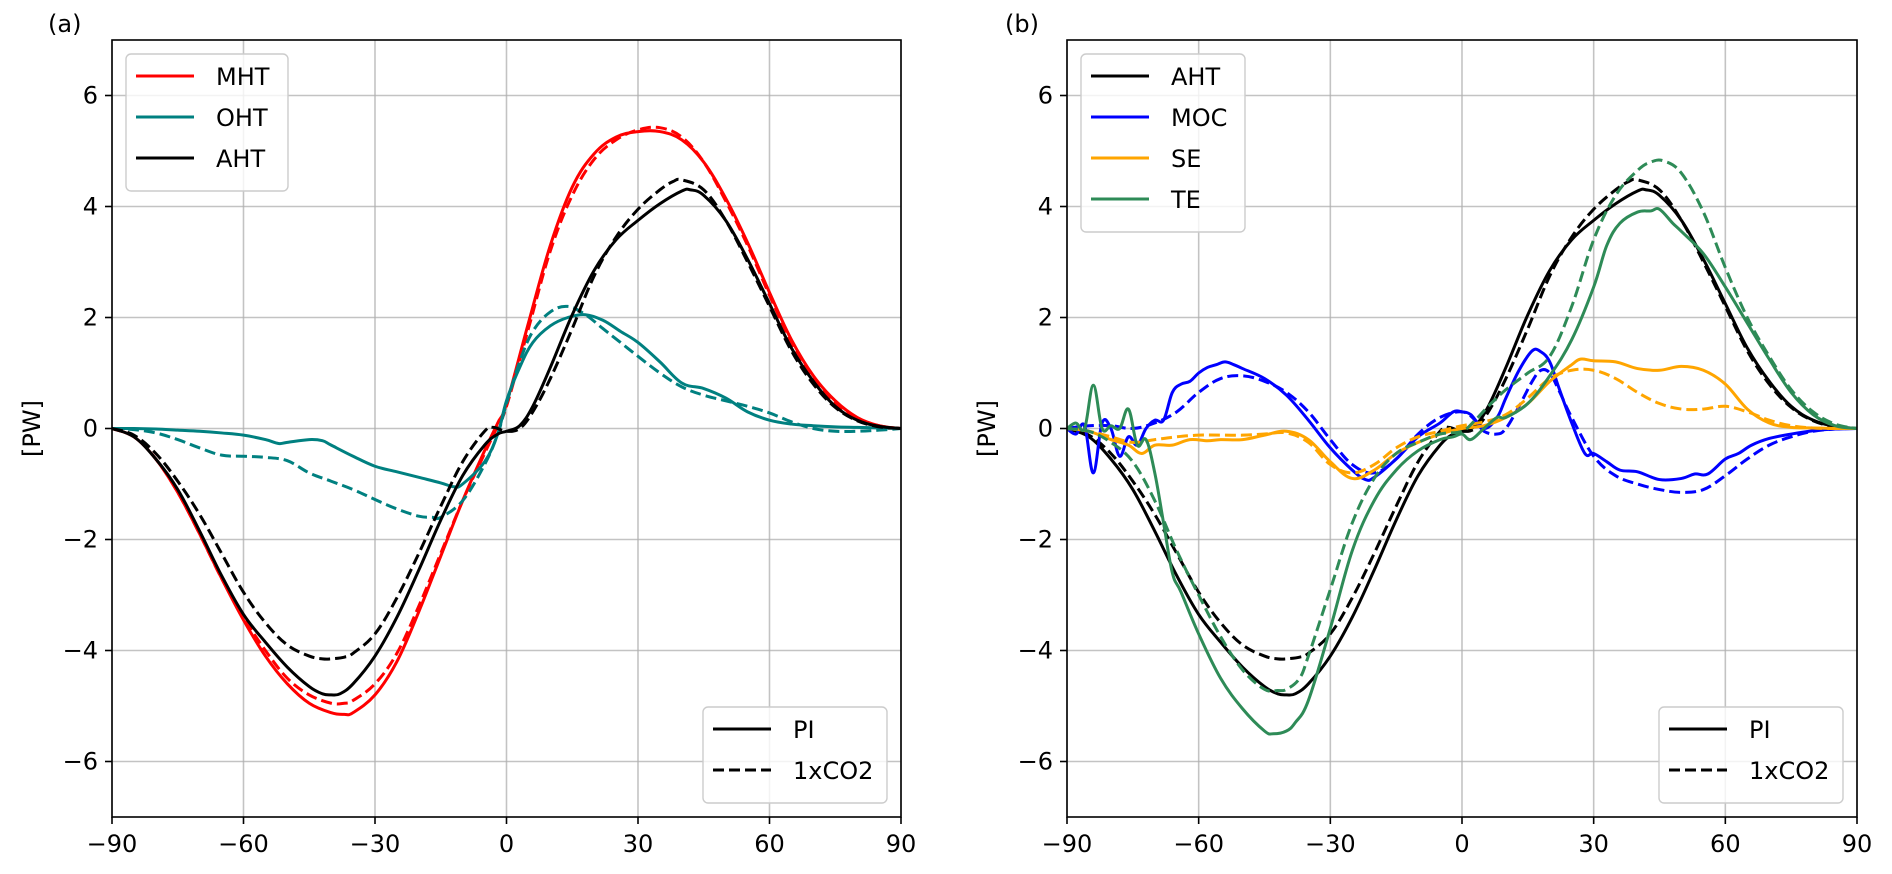 Image resolution: width=1892 pixels, height=874 pixels. I want to click on panel-label: (b), so click(1022, 24).